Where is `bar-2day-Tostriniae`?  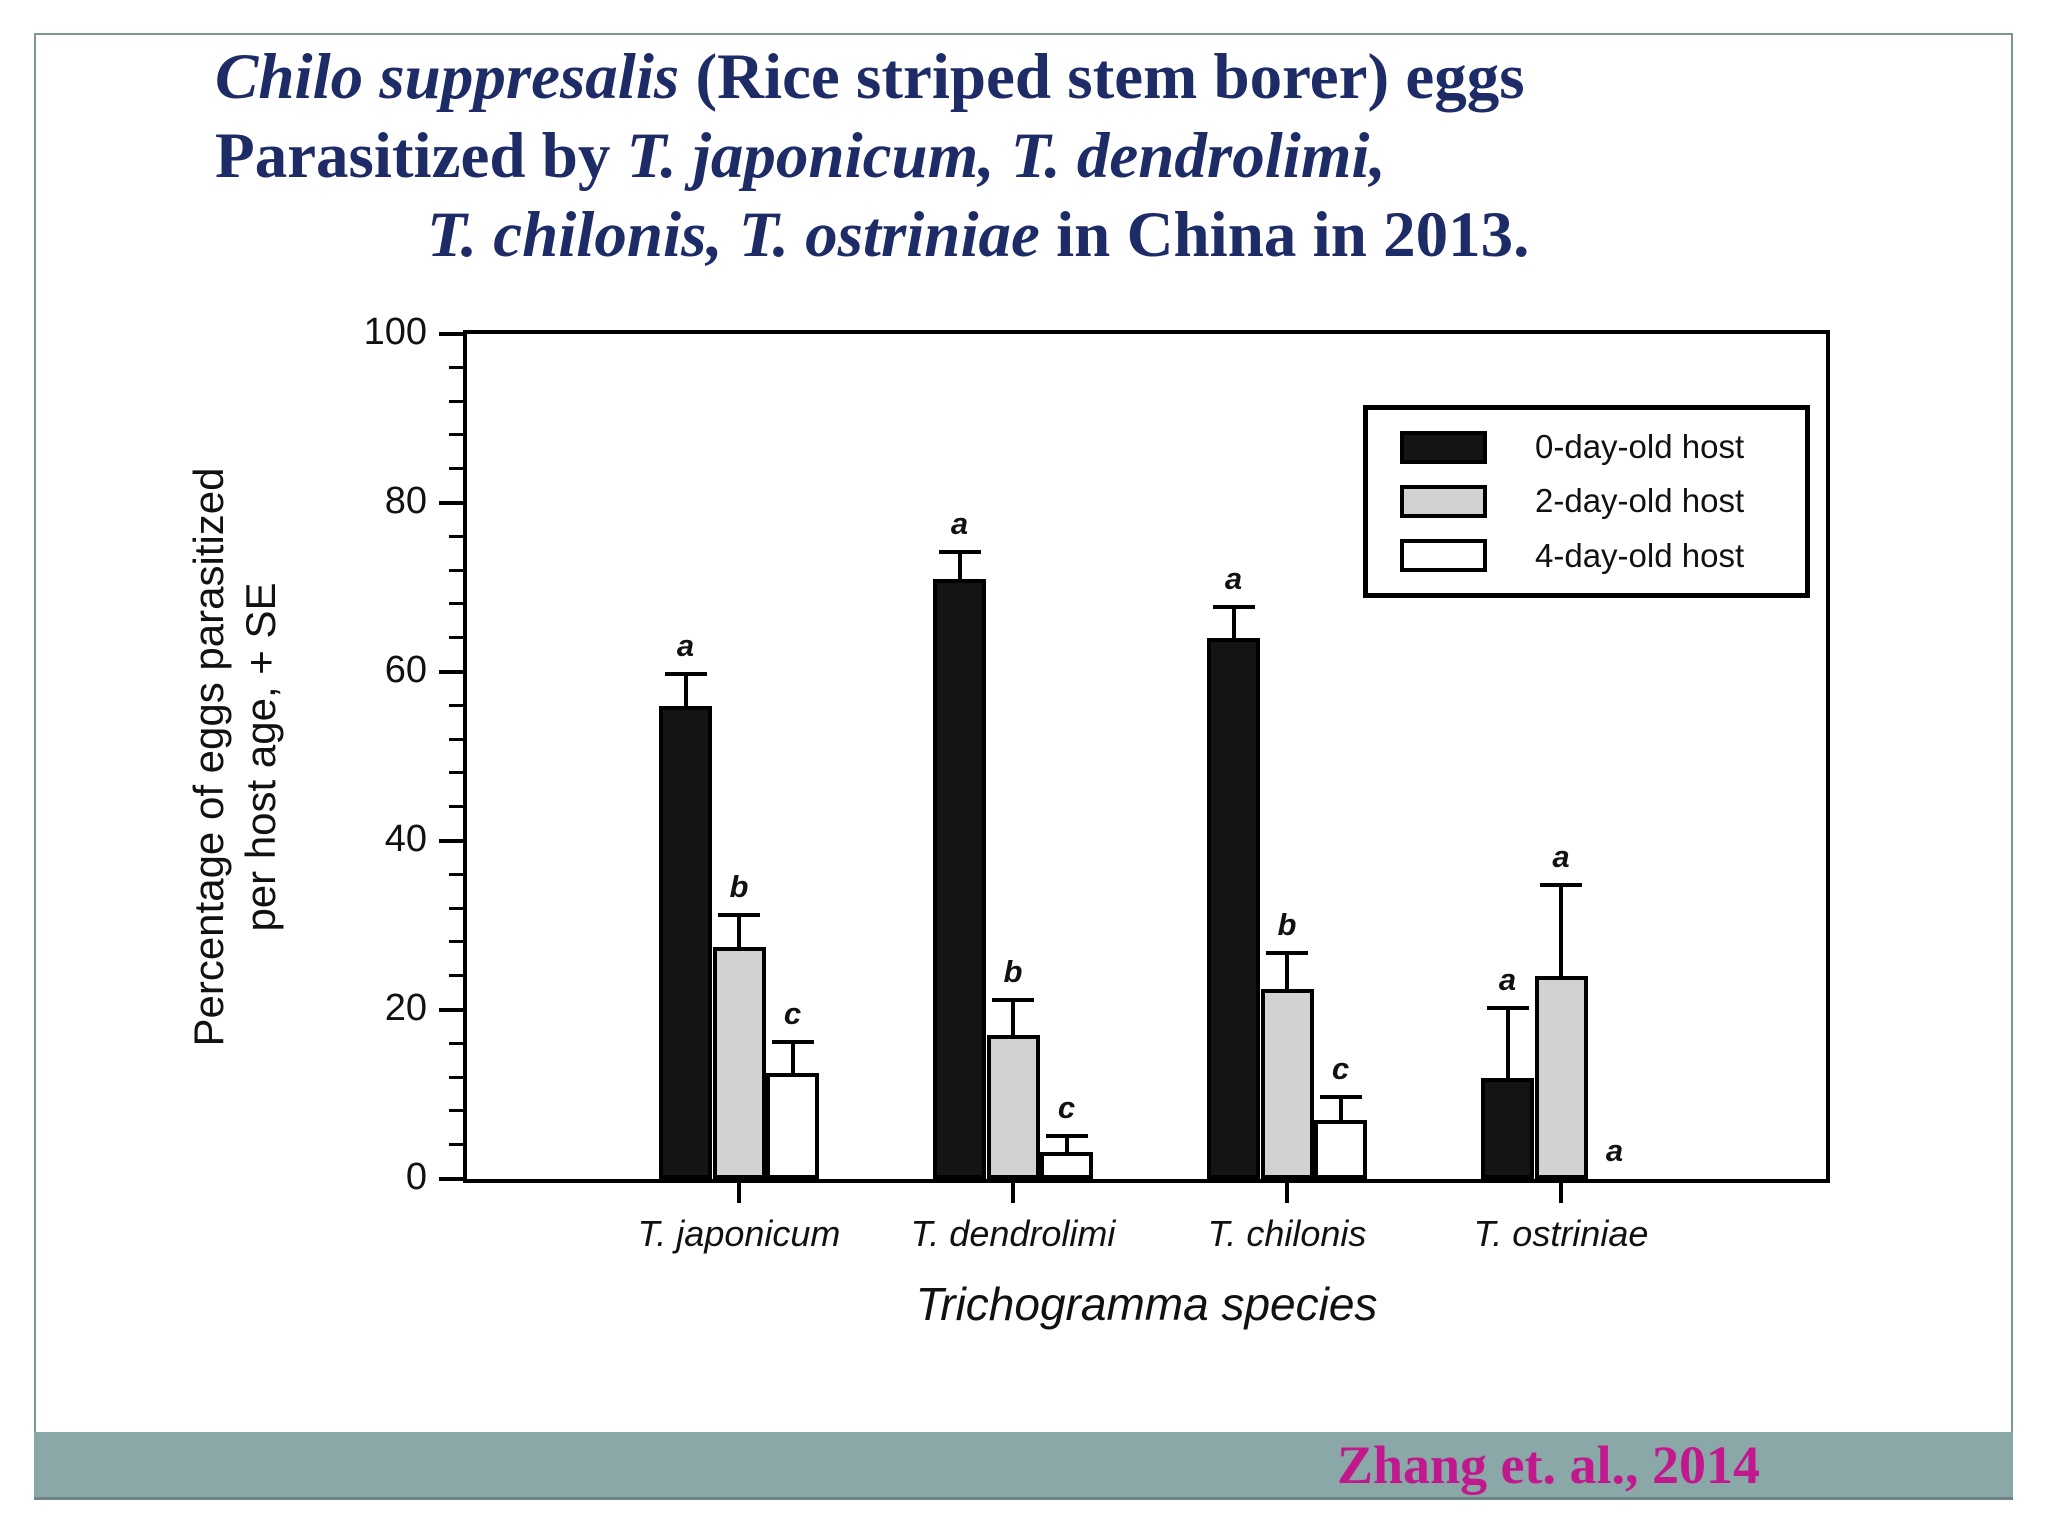 bar-2day-Tostriniae is located at coordinates (1561, 1077).